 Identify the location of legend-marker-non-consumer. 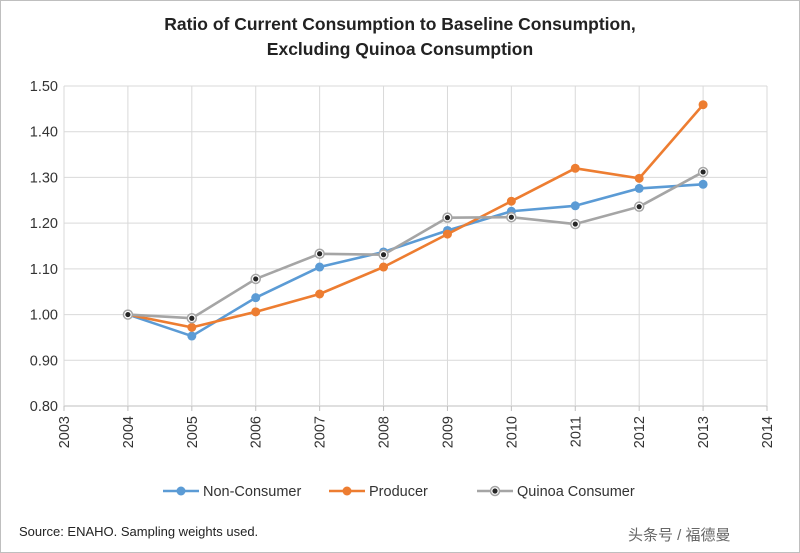
(181, 491).